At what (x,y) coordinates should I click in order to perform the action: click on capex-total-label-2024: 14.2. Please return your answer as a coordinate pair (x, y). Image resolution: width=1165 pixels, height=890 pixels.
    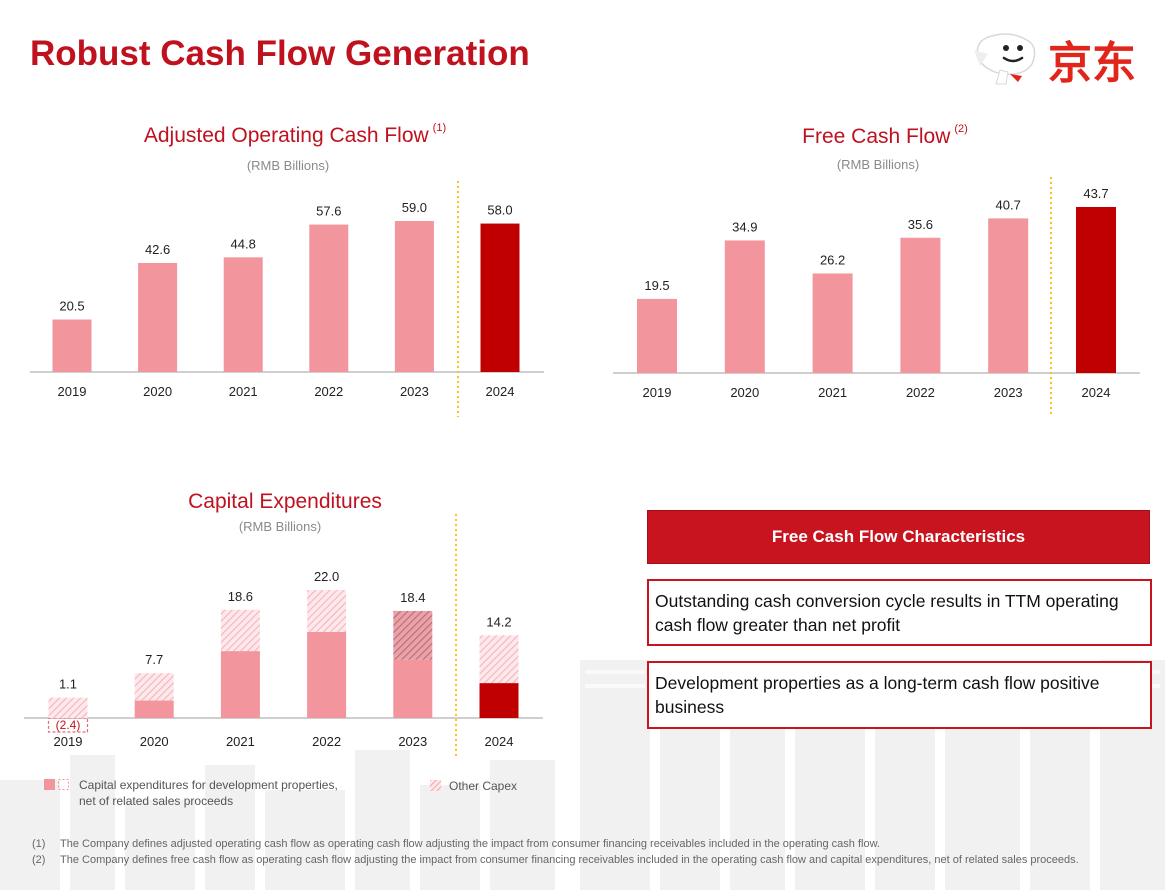
    Looking at the image, I should click on (498, 621).